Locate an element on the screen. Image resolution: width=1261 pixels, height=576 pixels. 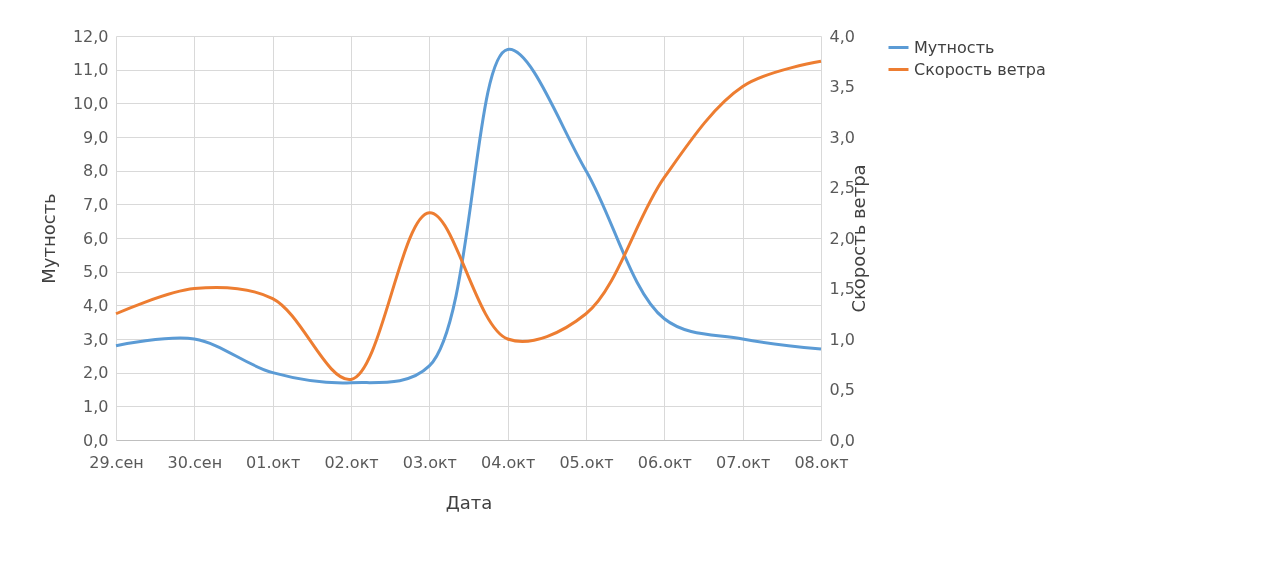
x-tick-label: 07.окт is located at coordinates (743, 462).